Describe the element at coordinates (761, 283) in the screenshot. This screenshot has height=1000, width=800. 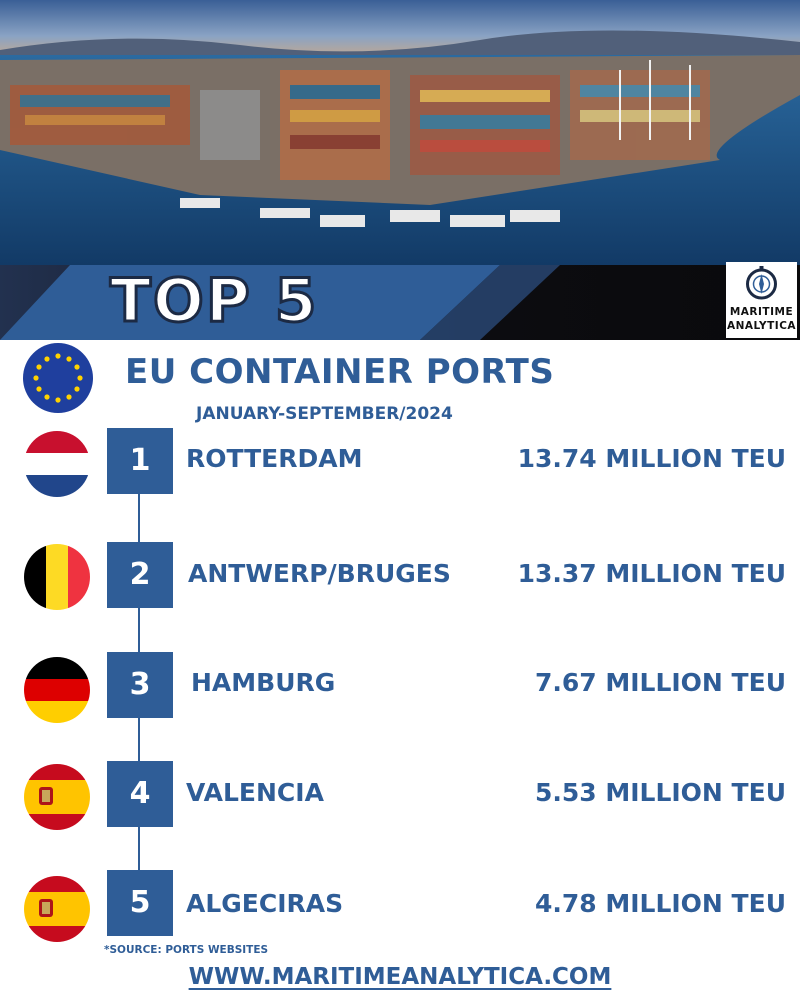
I see `compass-icon` at that location.